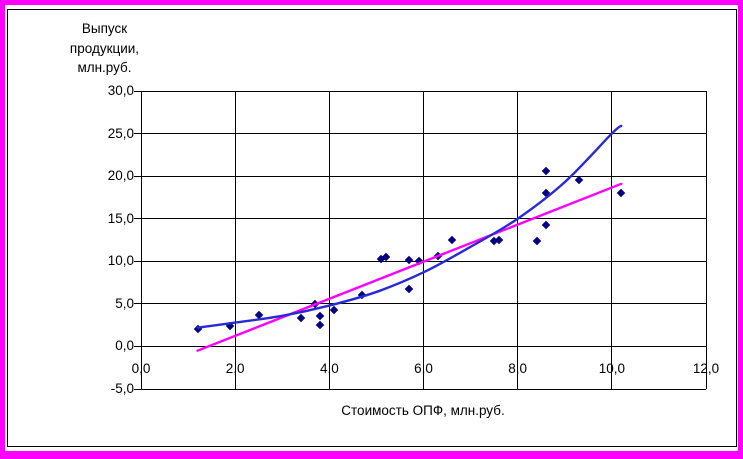  I want to click on y-tick-label: 20,0, so click(120, 176).